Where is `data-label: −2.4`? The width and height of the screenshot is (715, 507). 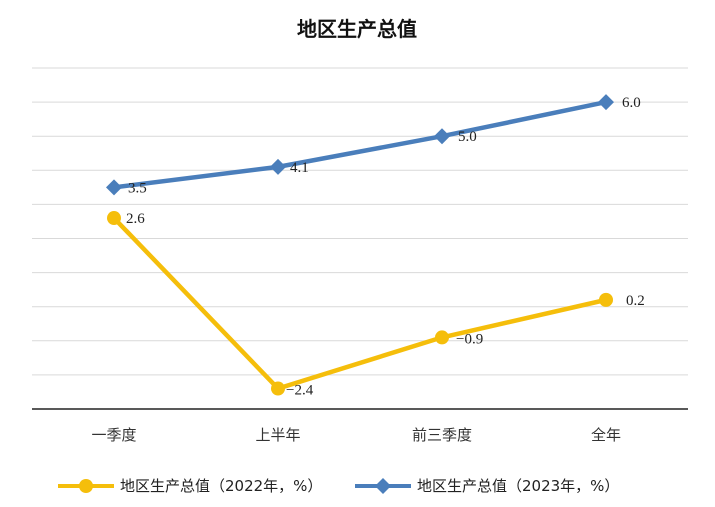 data-label: −2.4 is located at coordinates (300, 391).